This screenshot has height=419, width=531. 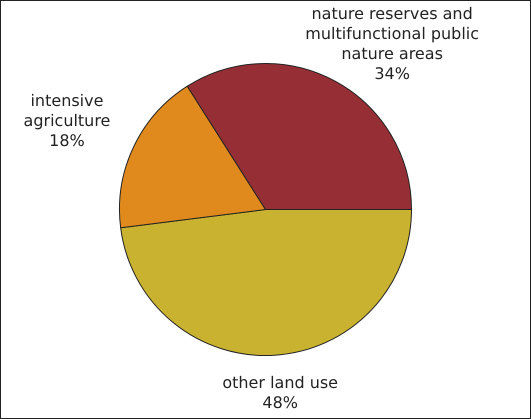 I want to click on slice-label: other land use, so click(x=280, y=382).